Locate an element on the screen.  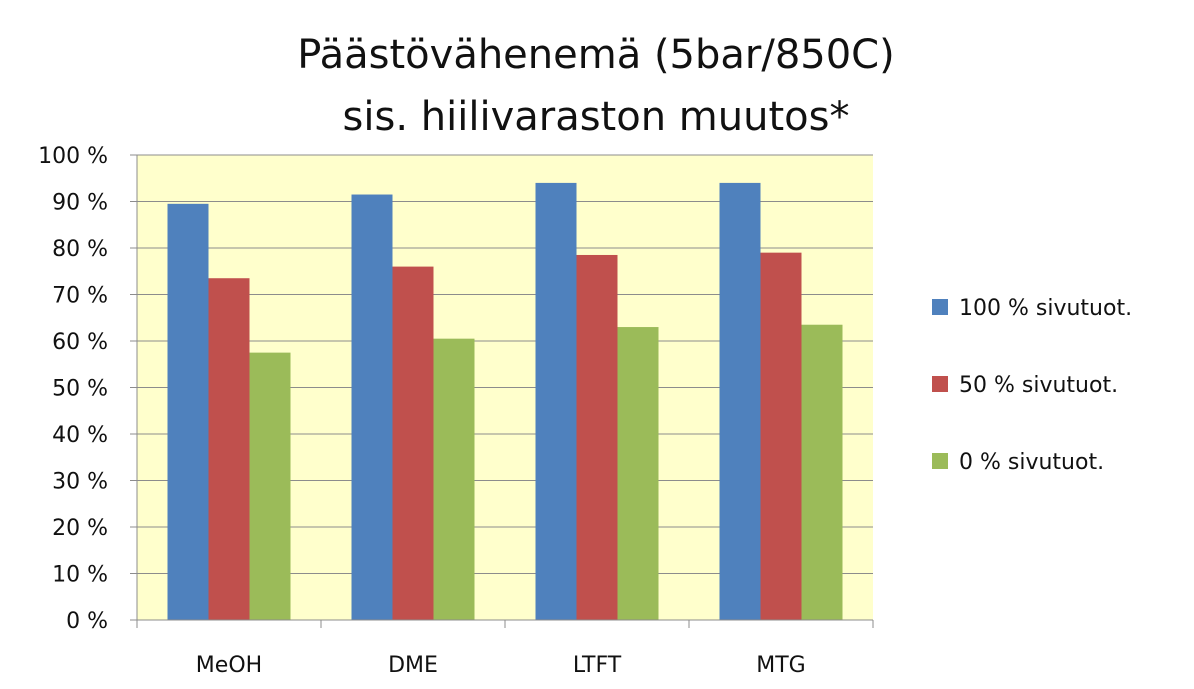
x-tick-label: MTG is located at coordinates (780, 665).